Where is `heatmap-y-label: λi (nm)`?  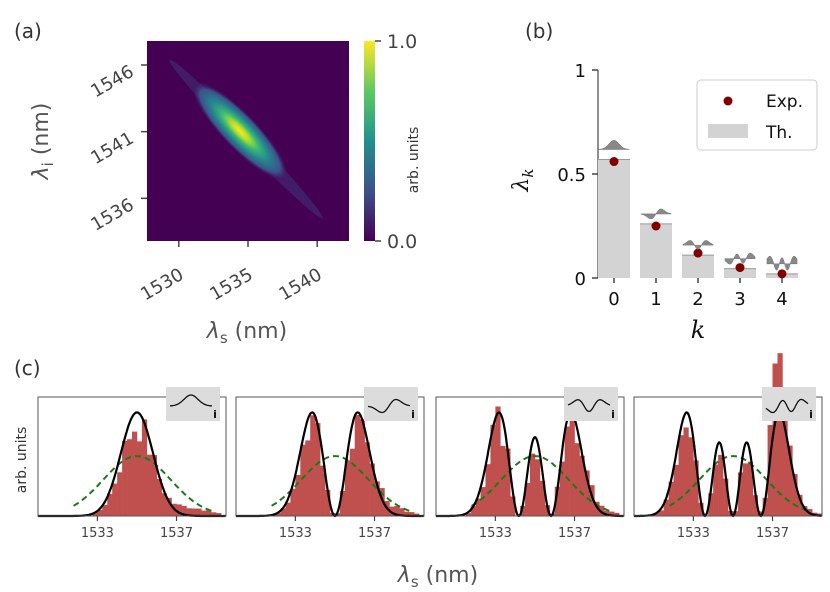
heatmap-y-label: λi (nm) is located at coordinates (43, 142).